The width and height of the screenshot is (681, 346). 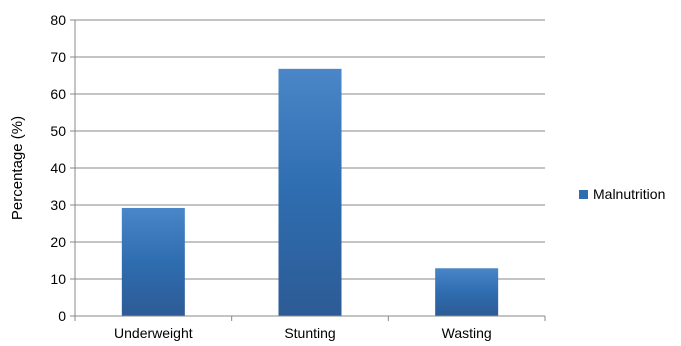 I want to click on y-tick-label: 40, so click(x=58, y=168).